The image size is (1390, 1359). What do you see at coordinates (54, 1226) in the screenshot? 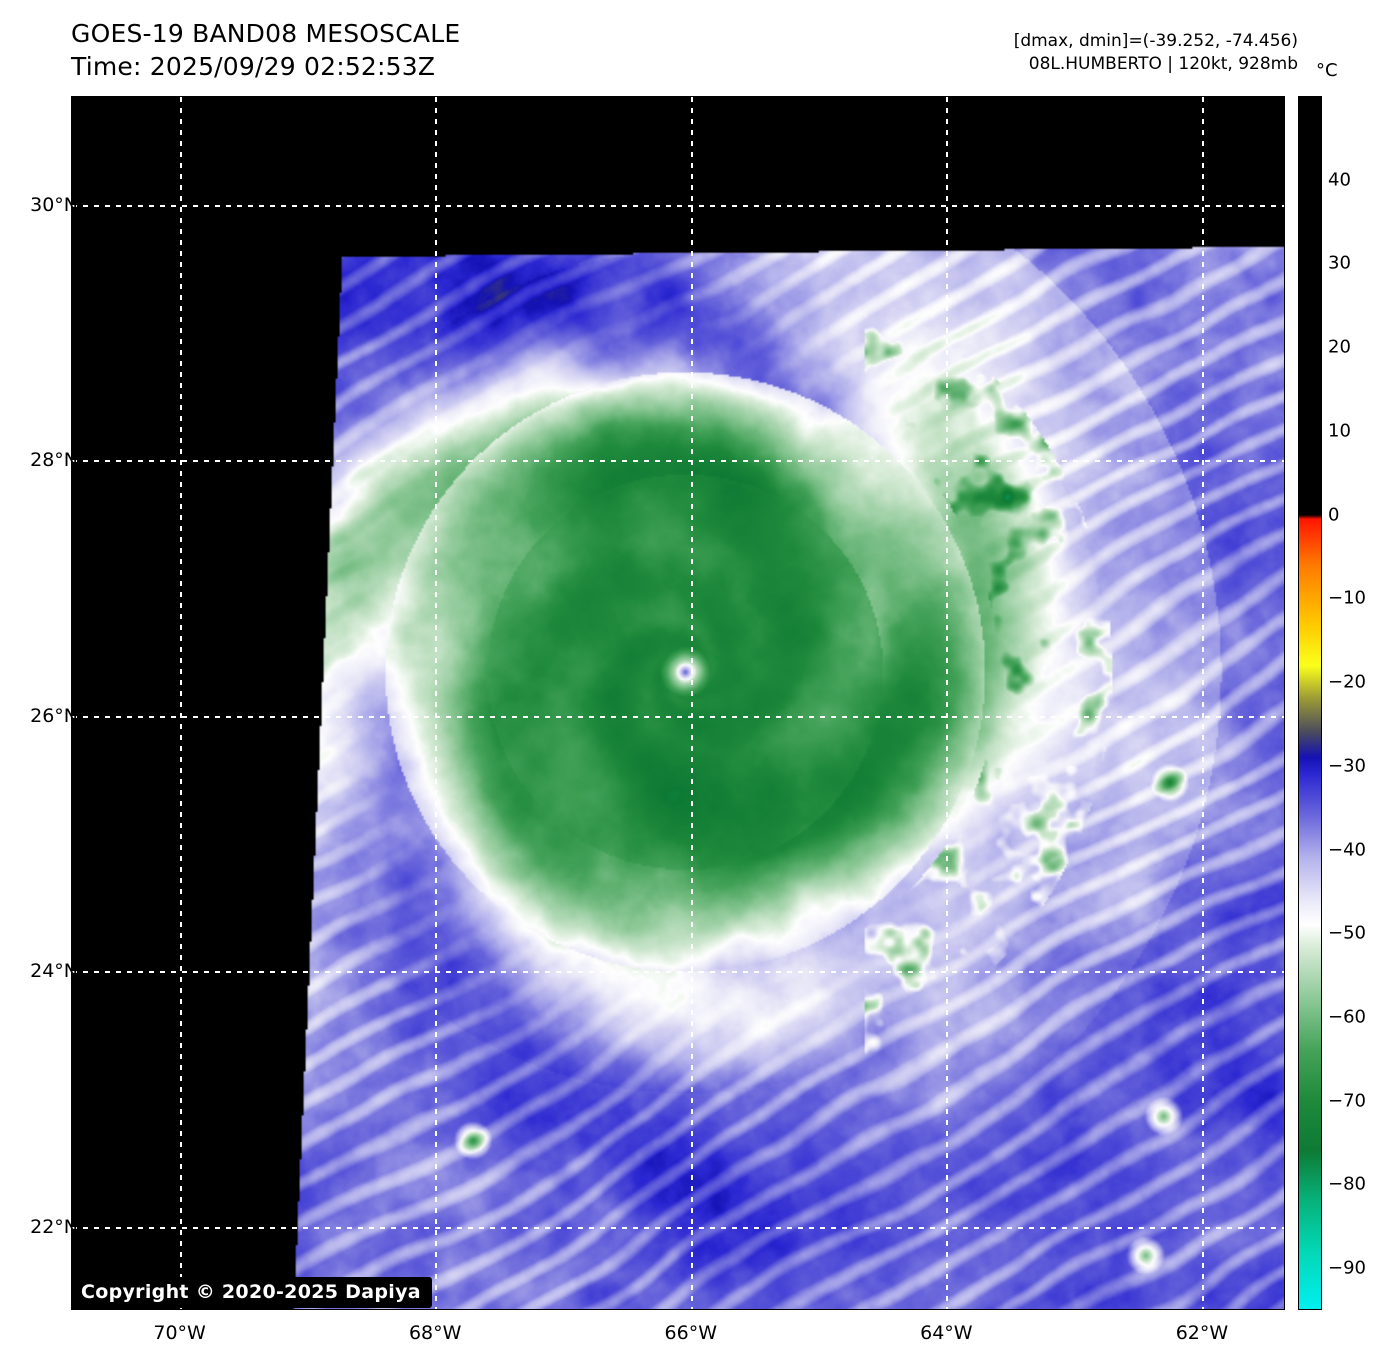
I see `y-axis-tick-label: 22°N` at bounding box center [54, 1226].